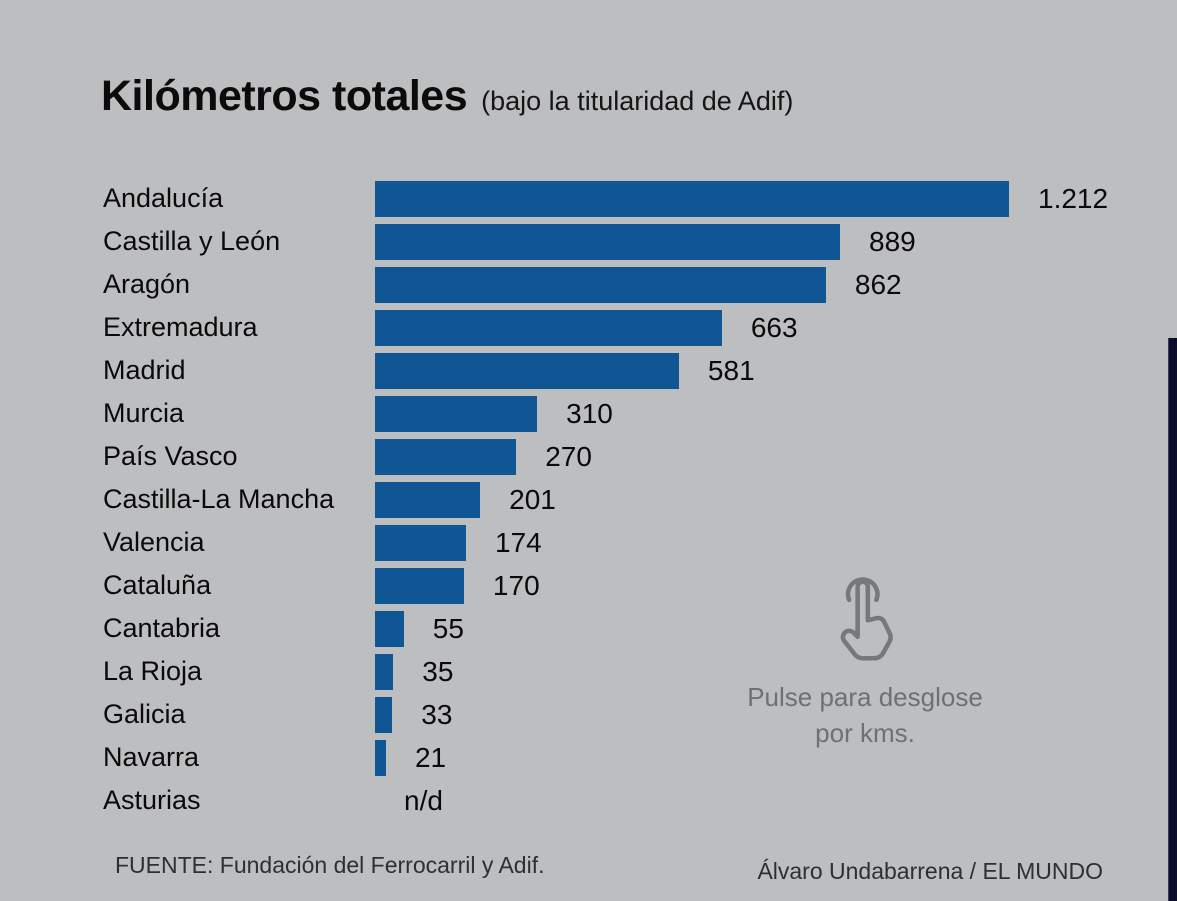 Image resolution: width=1177 pixels, height=901 pixels. Describe the element at coordinates (144, 413) in the screenshot. I see `region-label: Murcia` at that location.